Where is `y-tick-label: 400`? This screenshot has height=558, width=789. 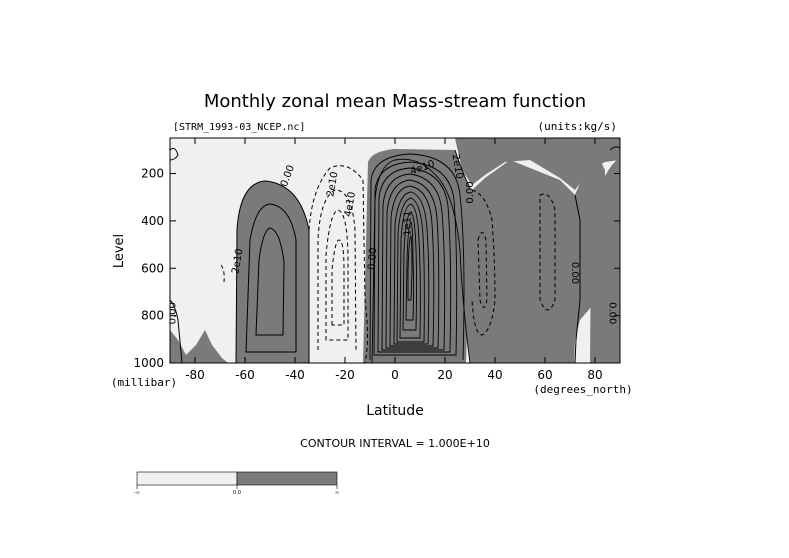
y-tick-label: 400 is located at coordinates (152, 221).